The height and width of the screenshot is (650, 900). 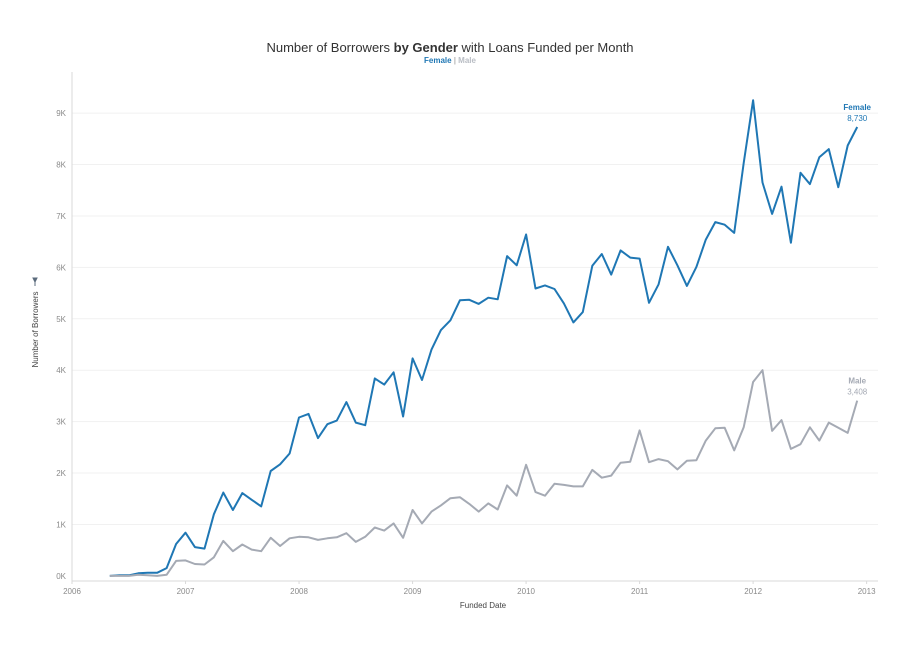 I want to click on y-tick-label: 7K, so click(x=61, y=216).